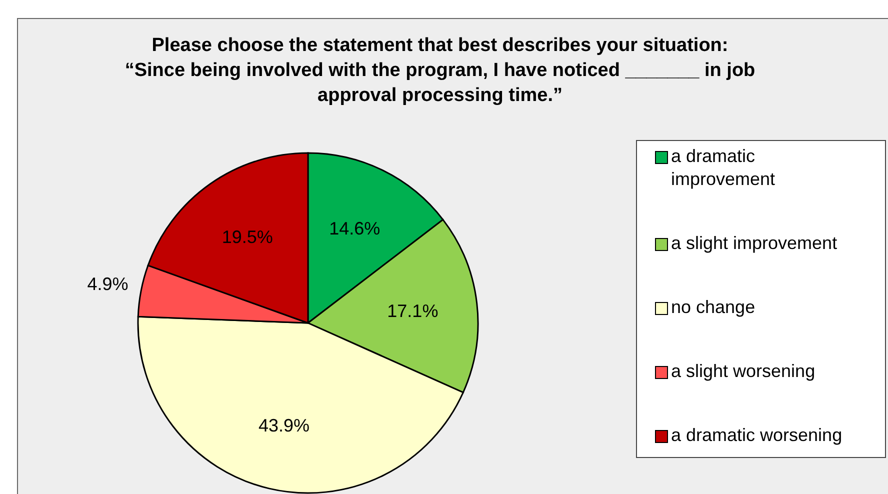 This screenshot has height=494, width=888. Describe the element at coordinates (754, 243) in the screenshot. I see `legend-label: a slight improvement` at that location.